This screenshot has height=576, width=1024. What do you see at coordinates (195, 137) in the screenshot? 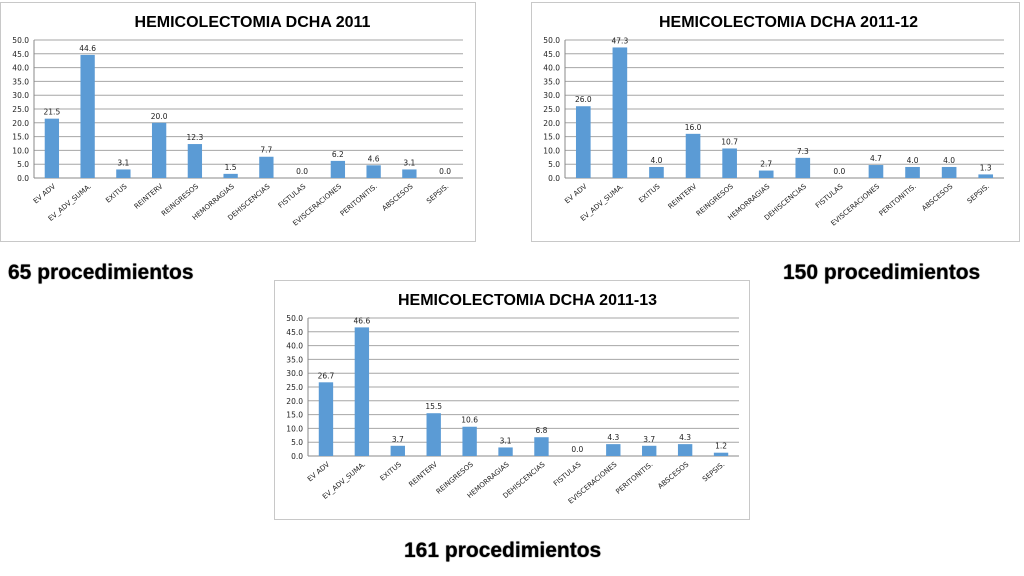
I see `data-label: 12.3` at bounding box center [195, 137].